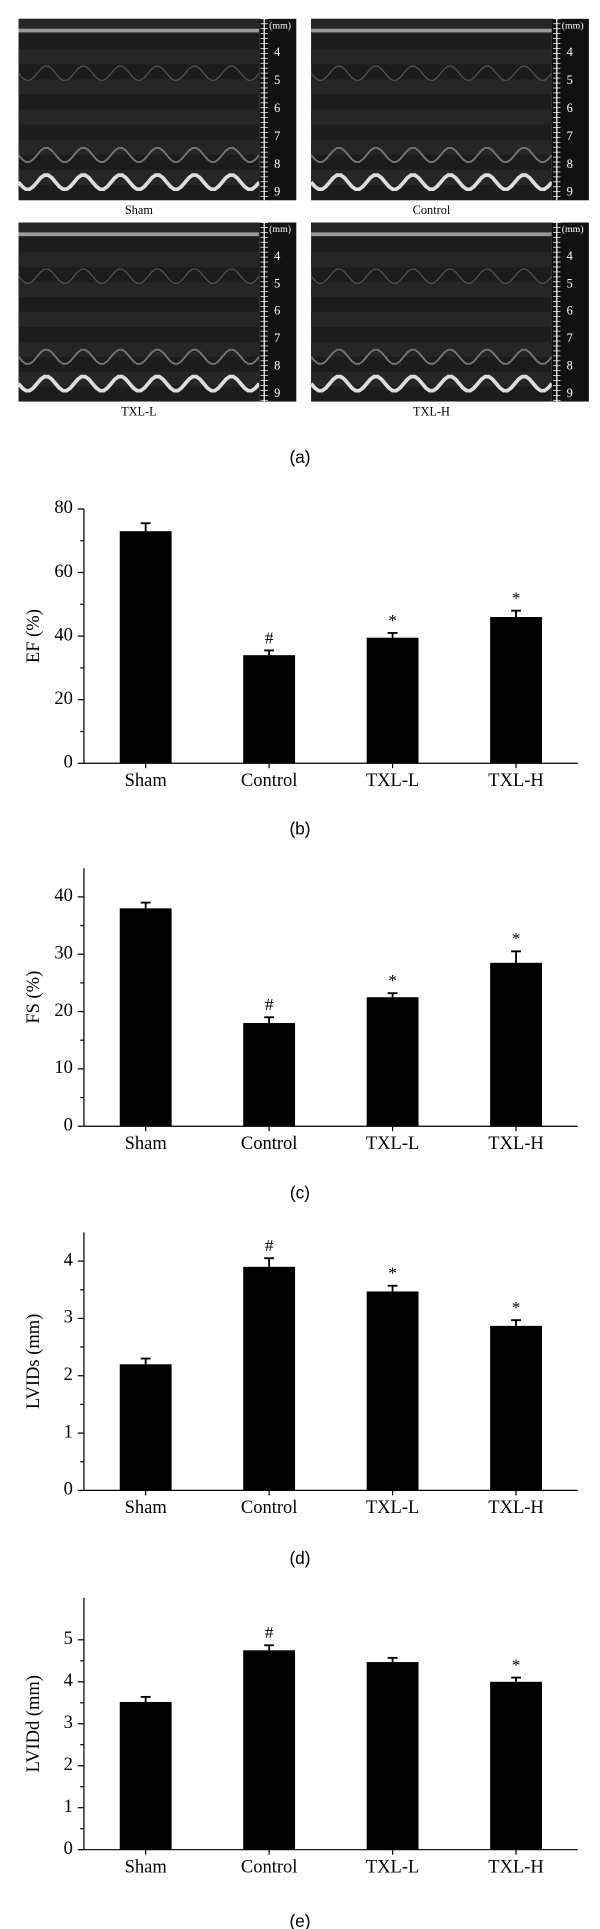 This screenshot has height=1929, width=600. I want to click on caption: (a), so click(299, 457).